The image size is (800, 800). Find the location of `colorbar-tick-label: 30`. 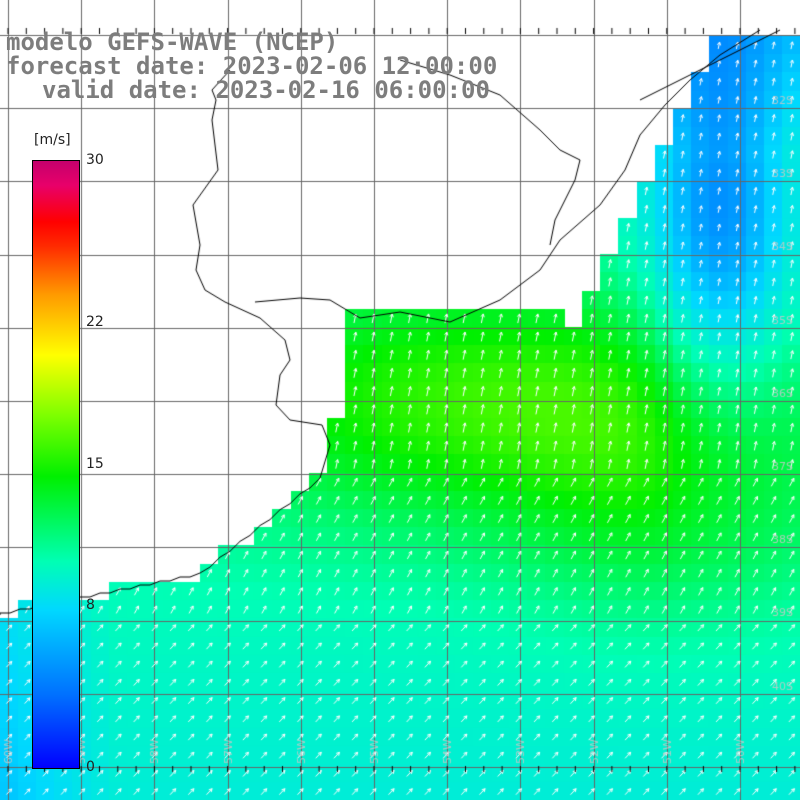

colorbar-tick-label: 30 is located at coordinates (95, 160).